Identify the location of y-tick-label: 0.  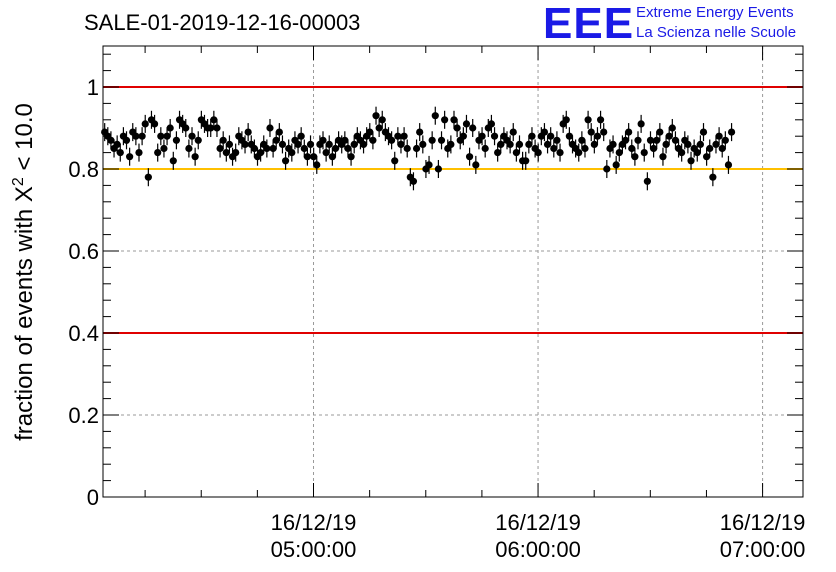
(93, 497).